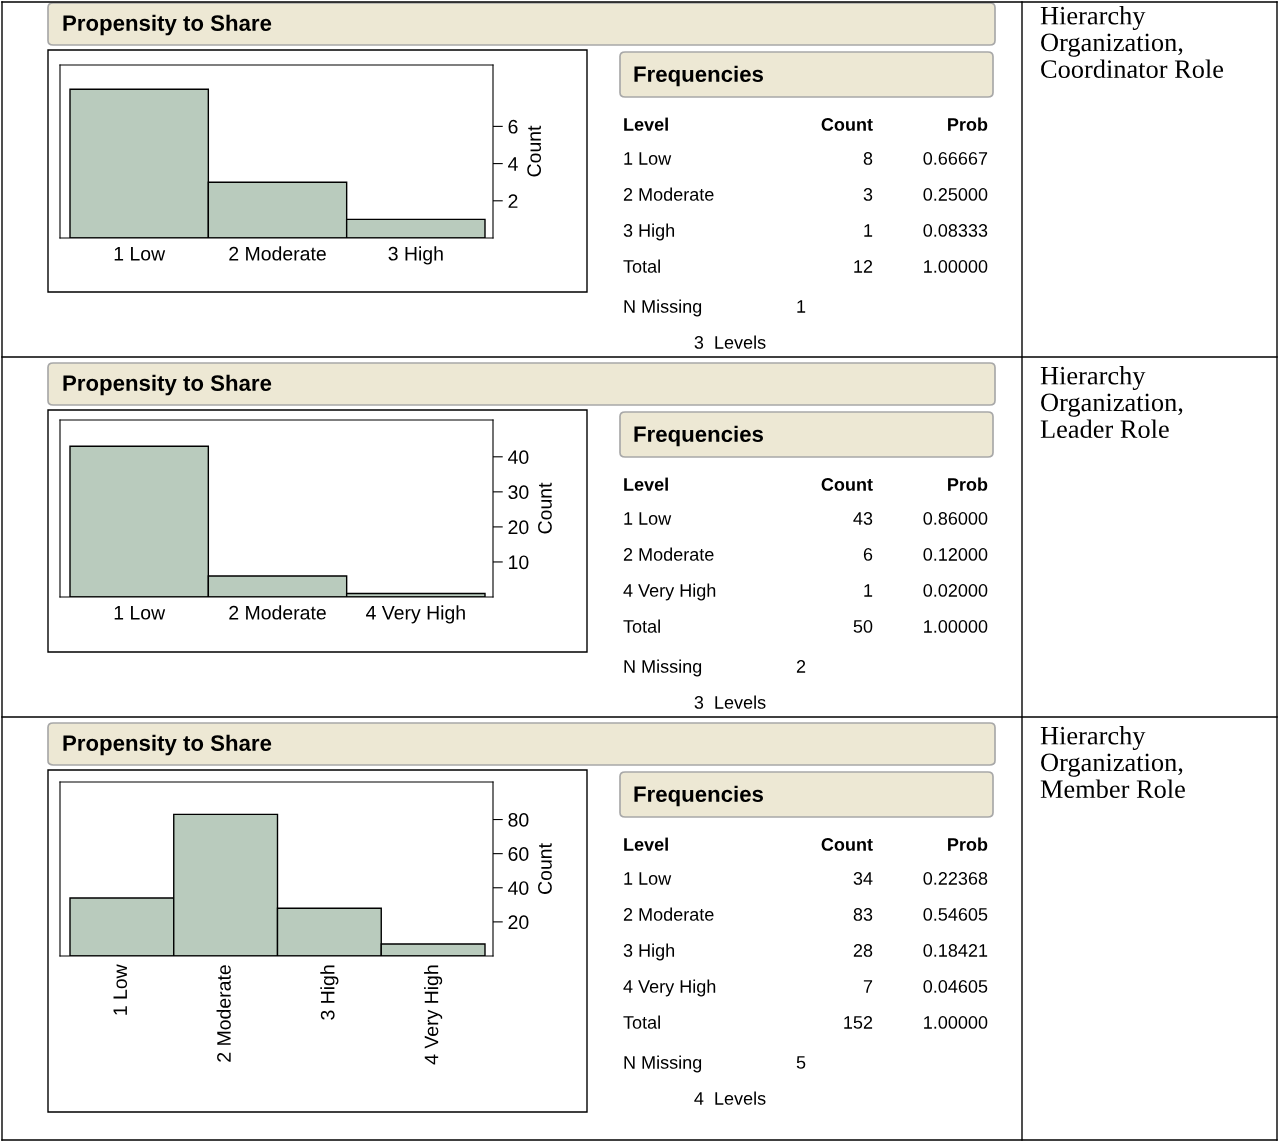 The height and width of the screenshot is (1145, 1279). What do you see at coordinates (955, 950) in the screenshot?
I see `text: 0.18421` at bounding box center [955, 950].